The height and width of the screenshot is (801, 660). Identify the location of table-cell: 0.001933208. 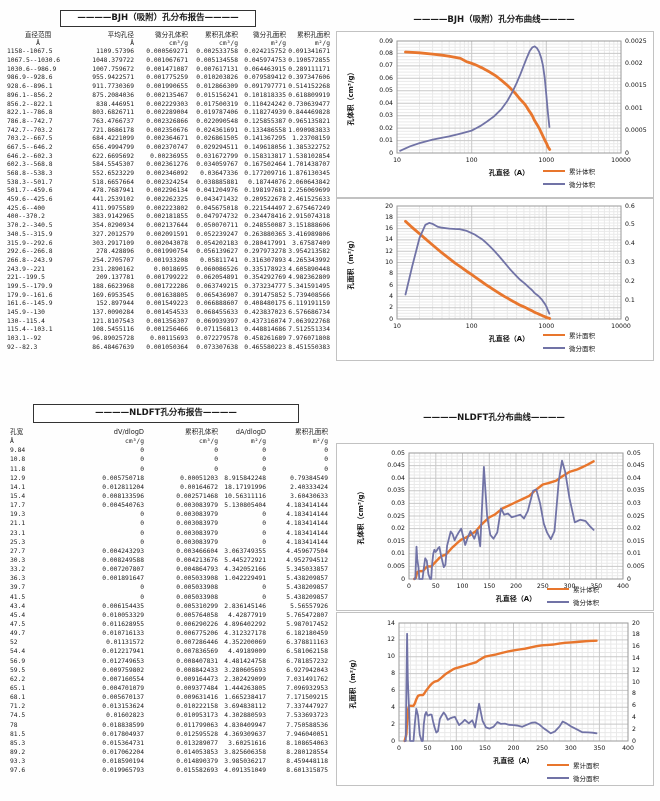
(167, 260).